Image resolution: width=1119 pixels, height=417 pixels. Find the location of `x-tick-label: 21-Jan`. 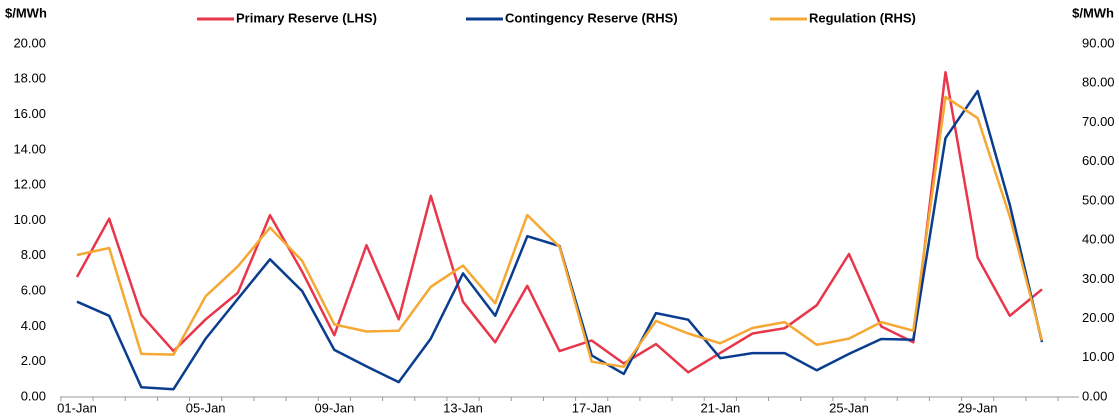

x-tick-label: 21-Jan is located at coordinates (720, 407).